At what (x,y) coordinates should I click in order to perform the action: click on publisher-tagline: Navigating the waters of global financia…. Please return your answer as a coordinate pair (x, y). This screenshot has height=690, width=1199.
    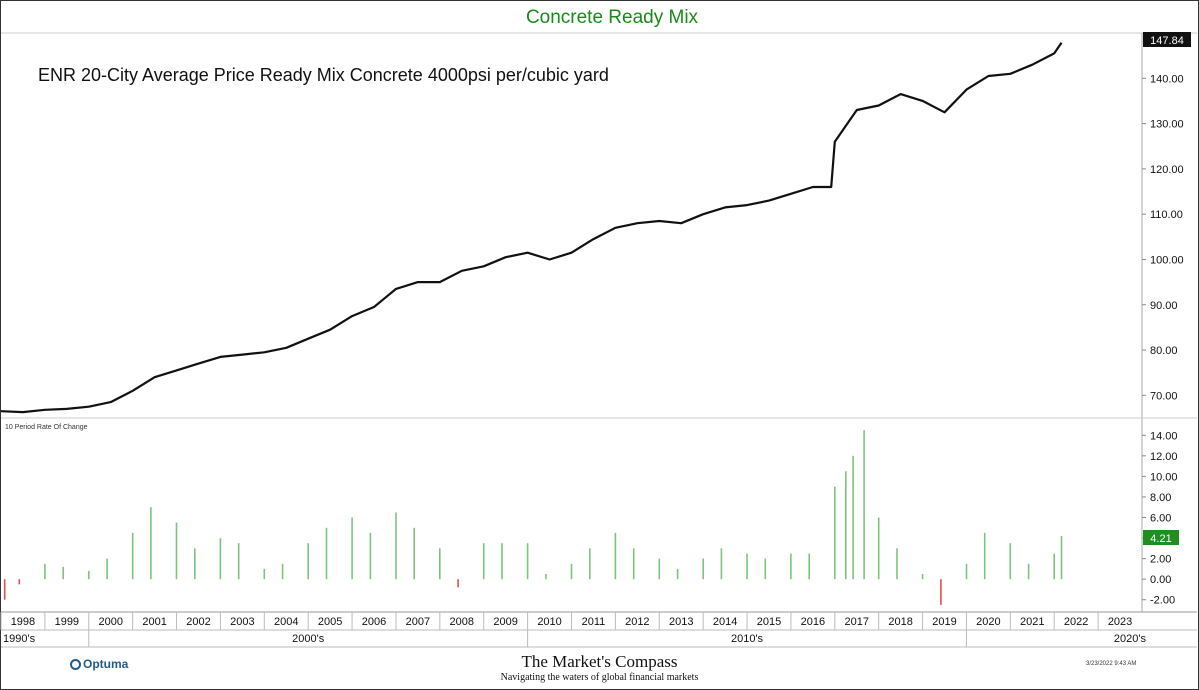
    Looking at the image, I should click on (599, 677).